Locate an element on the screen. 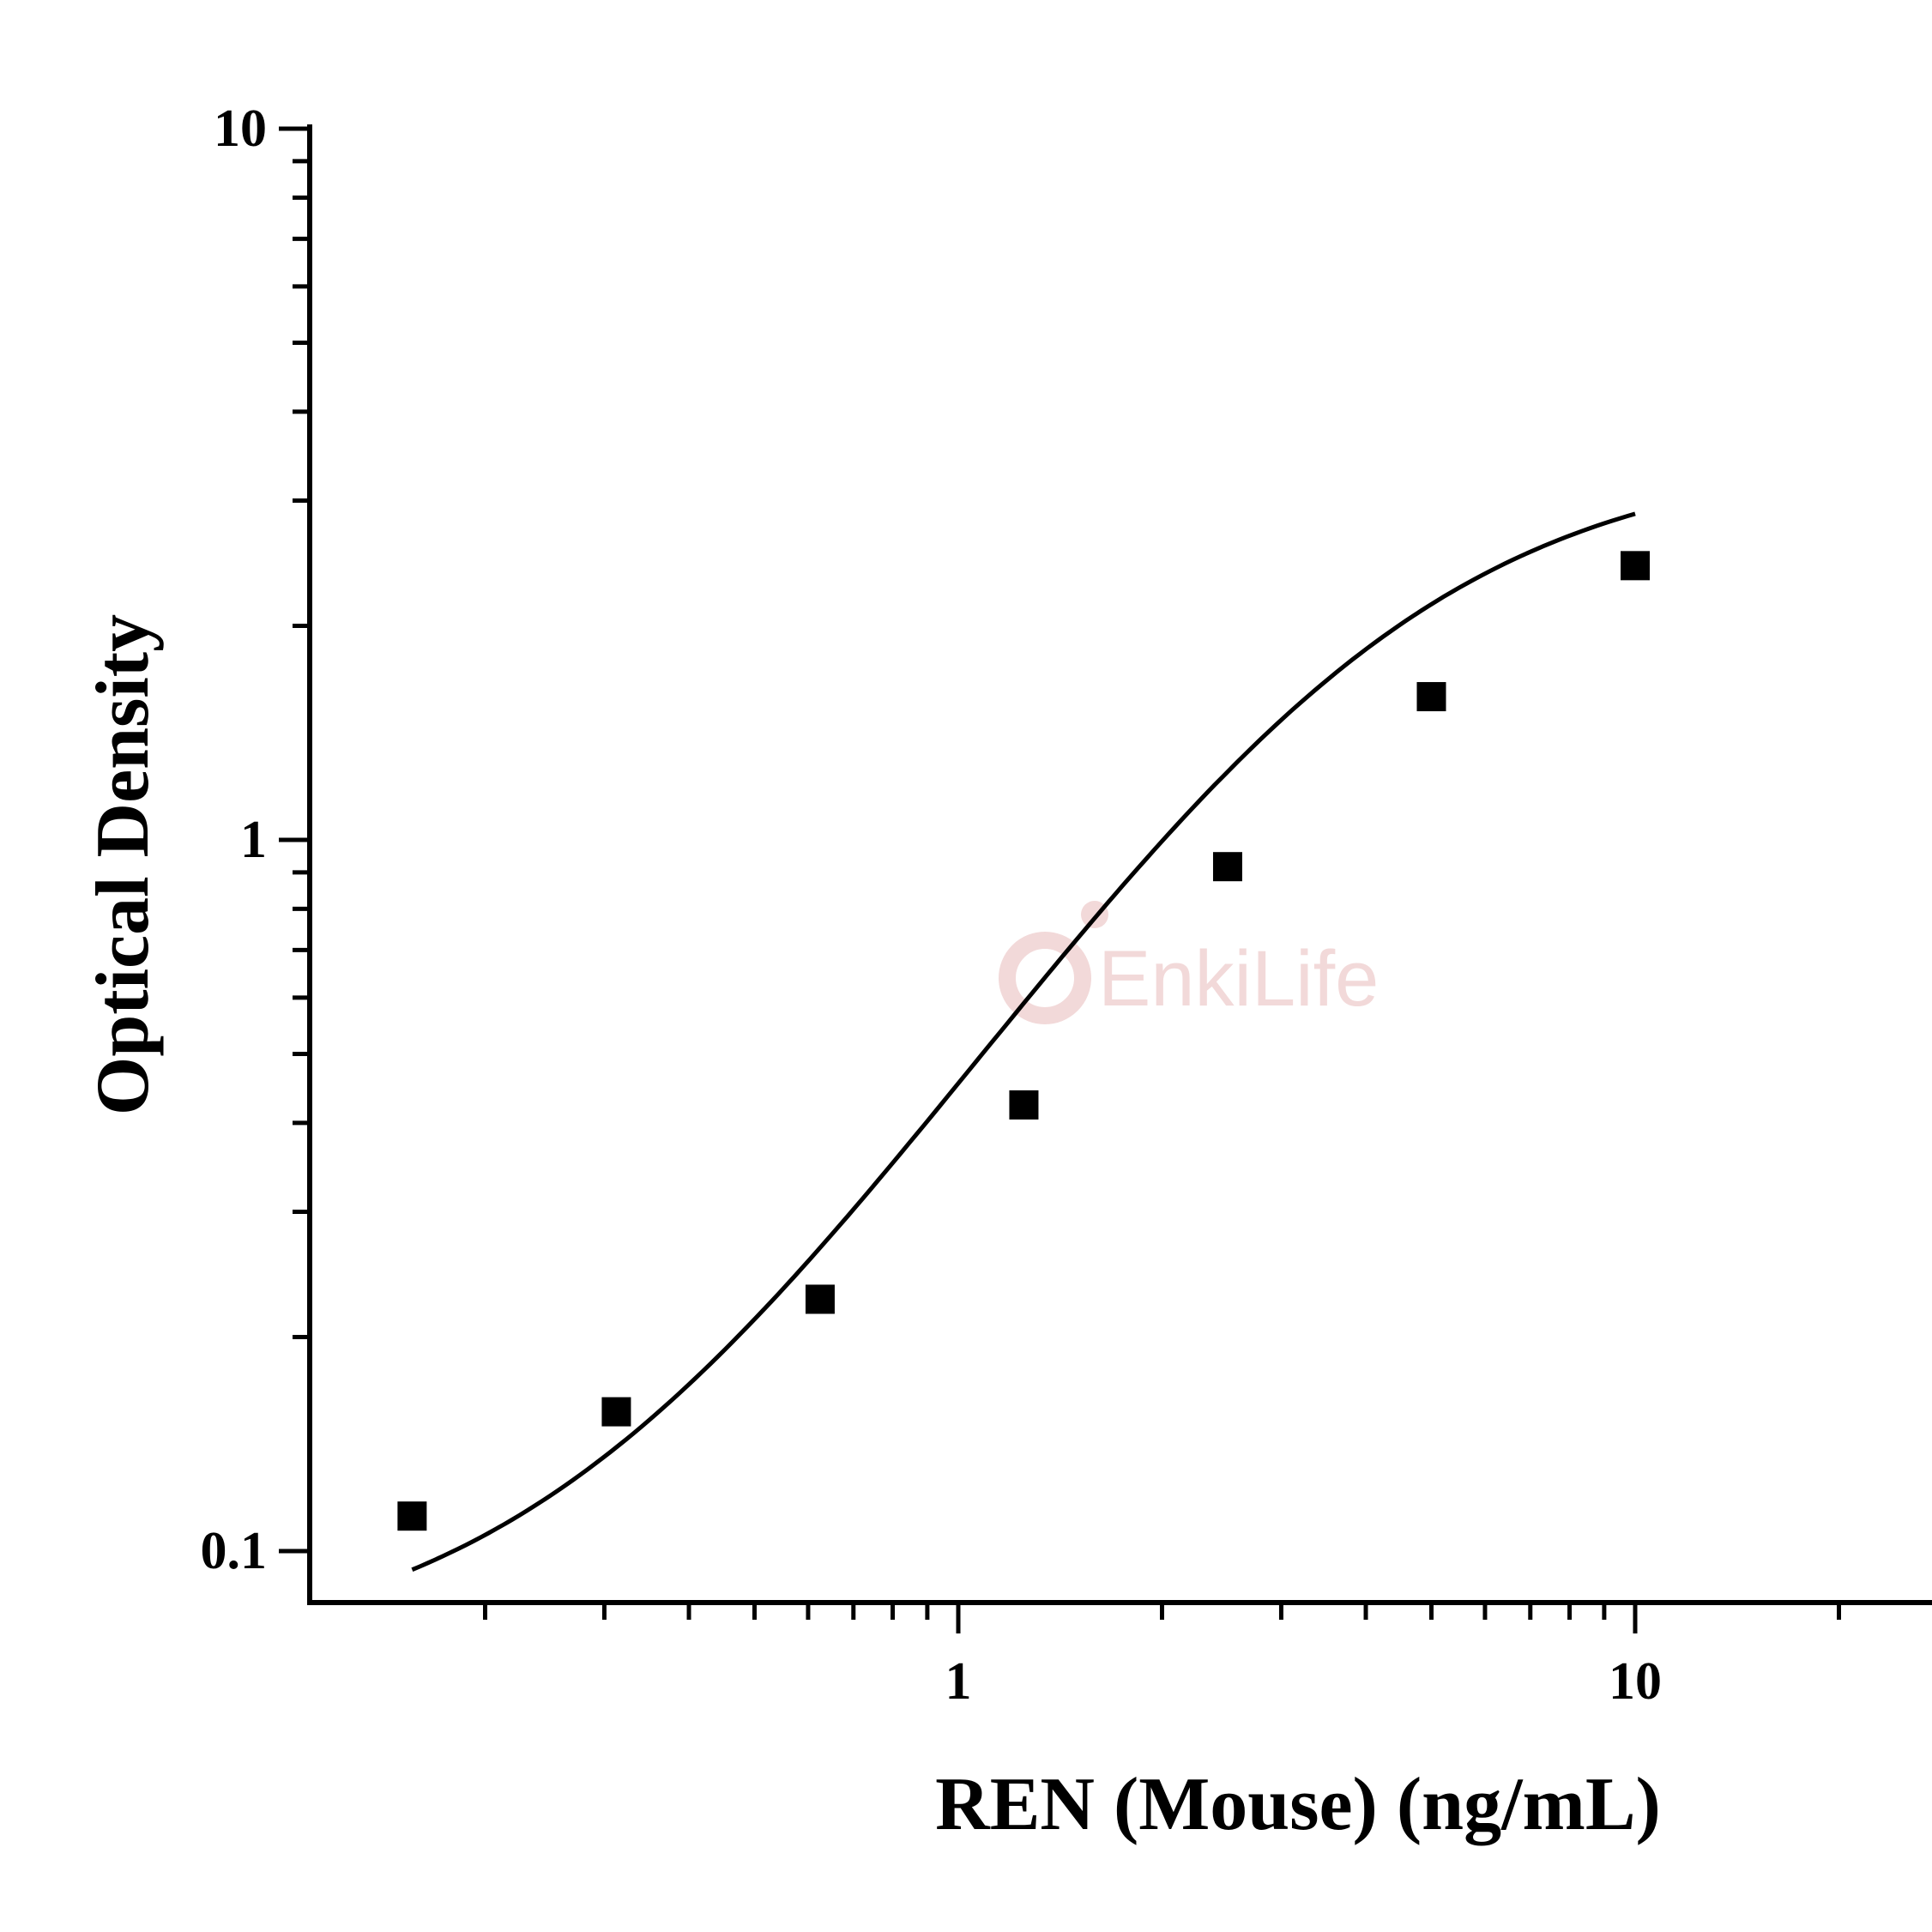 The width and height of the screenshot is (1932, 1932). y-axis-tick-labels: 0.1 1 10 is located at coordinates (234, 840).